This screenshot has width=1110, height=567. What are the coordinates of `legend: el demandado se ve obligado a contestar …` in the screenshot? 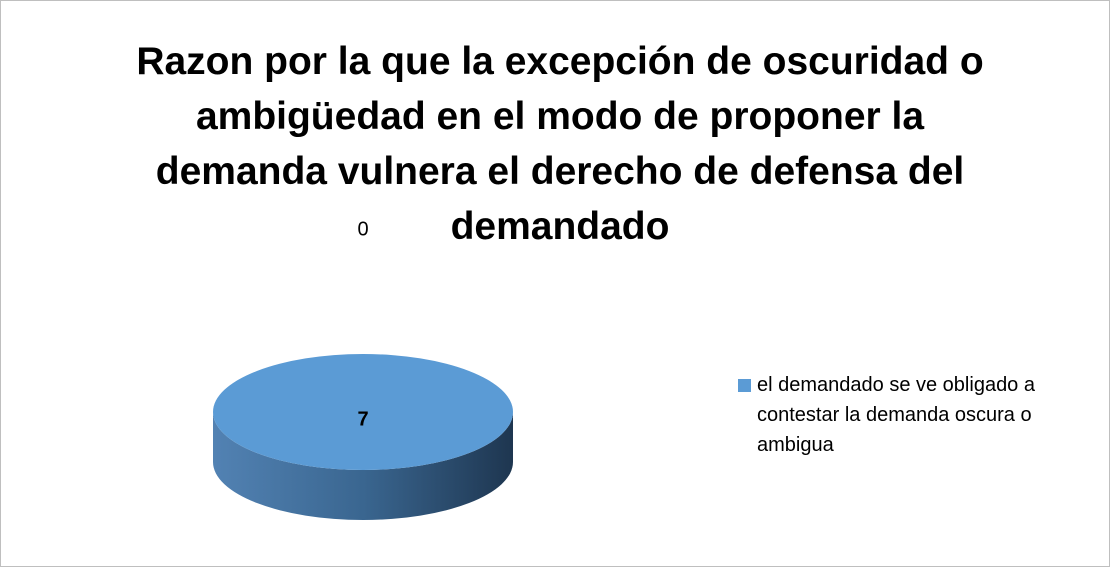 It's located at (918, 415).